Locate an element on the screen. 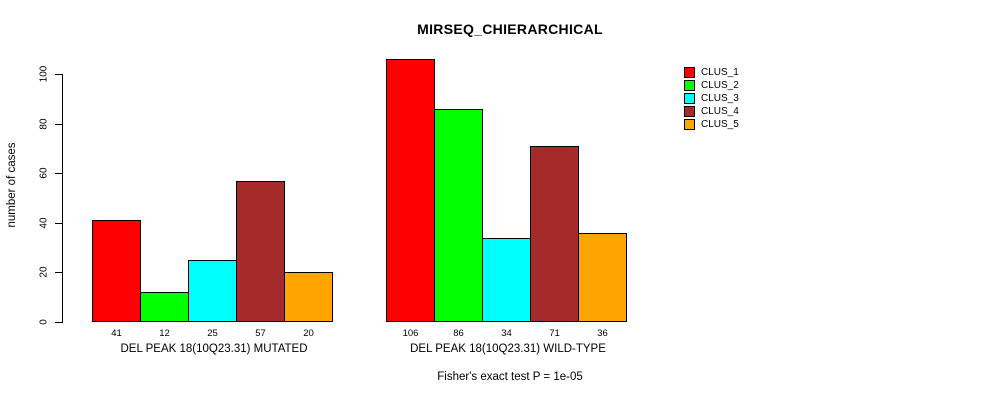  legend-item-clus_5: CLUS_5 is located at coordinates (711, 124).